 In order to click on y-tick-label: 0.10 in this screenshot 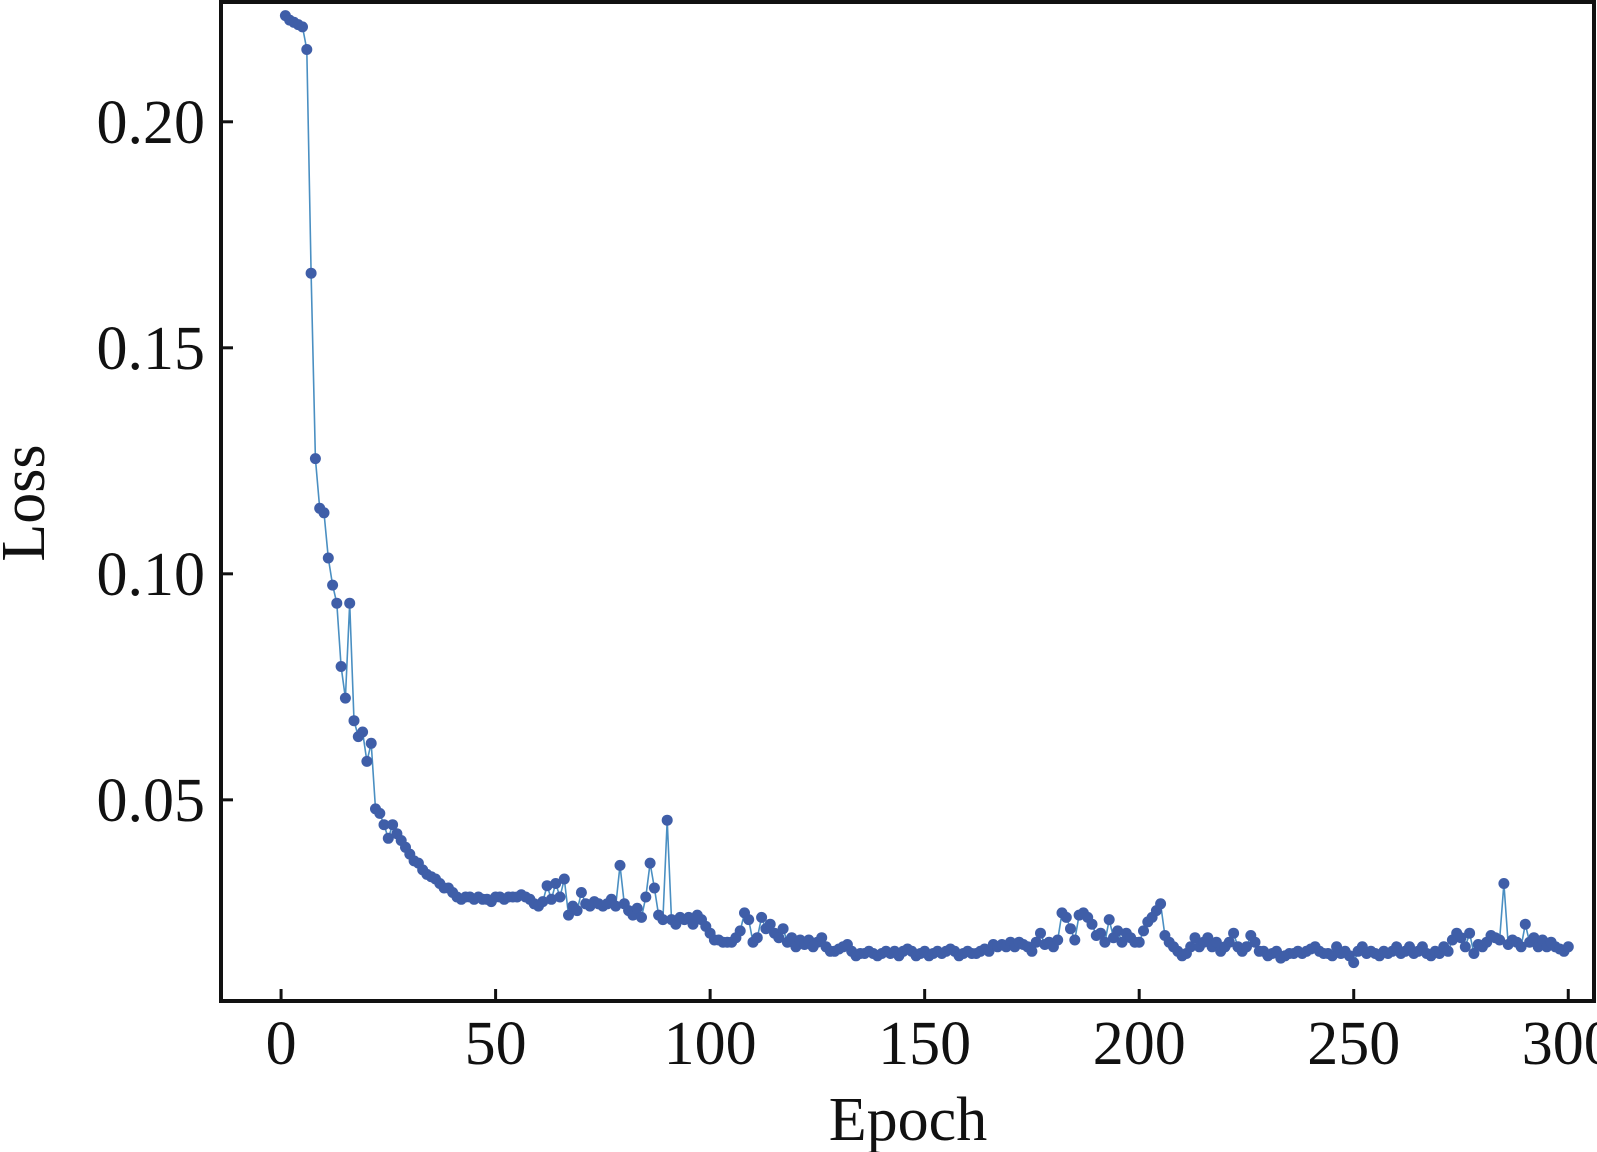, I will do `click(151, 575)`.